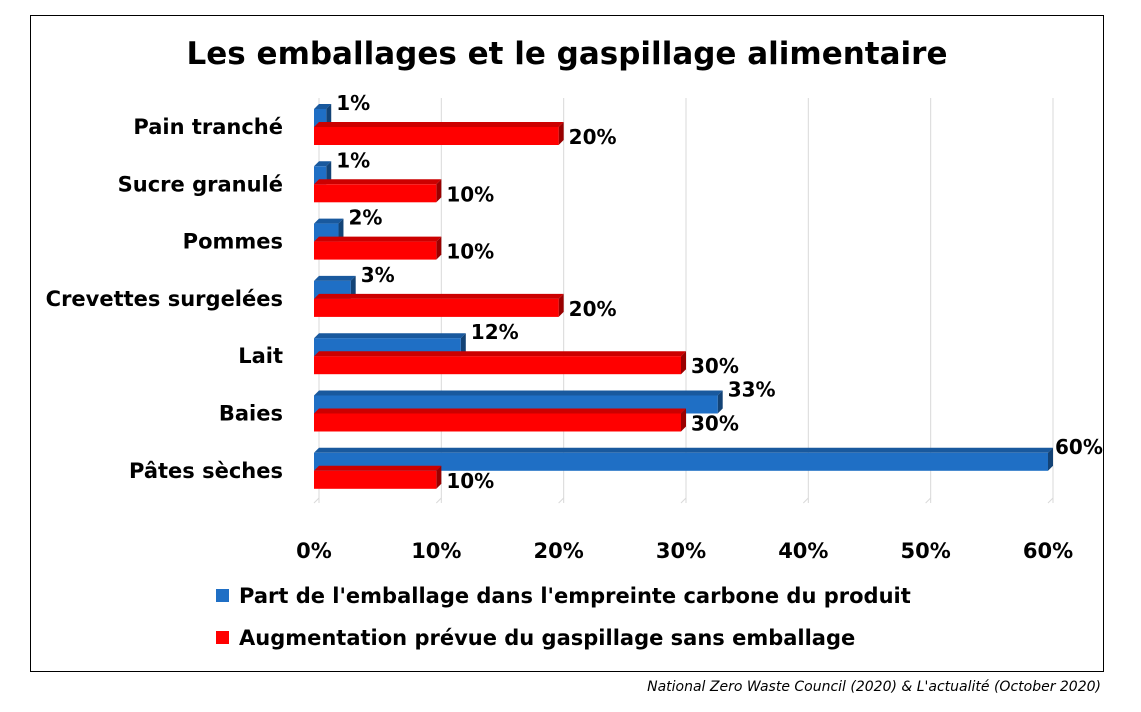 The height and width of the screenshot is (712, 1141). What do you see at coordinates (206, 471) in the screenshot?
I see `category-label: Pâtes sèches` at bounding box center [206, 471].